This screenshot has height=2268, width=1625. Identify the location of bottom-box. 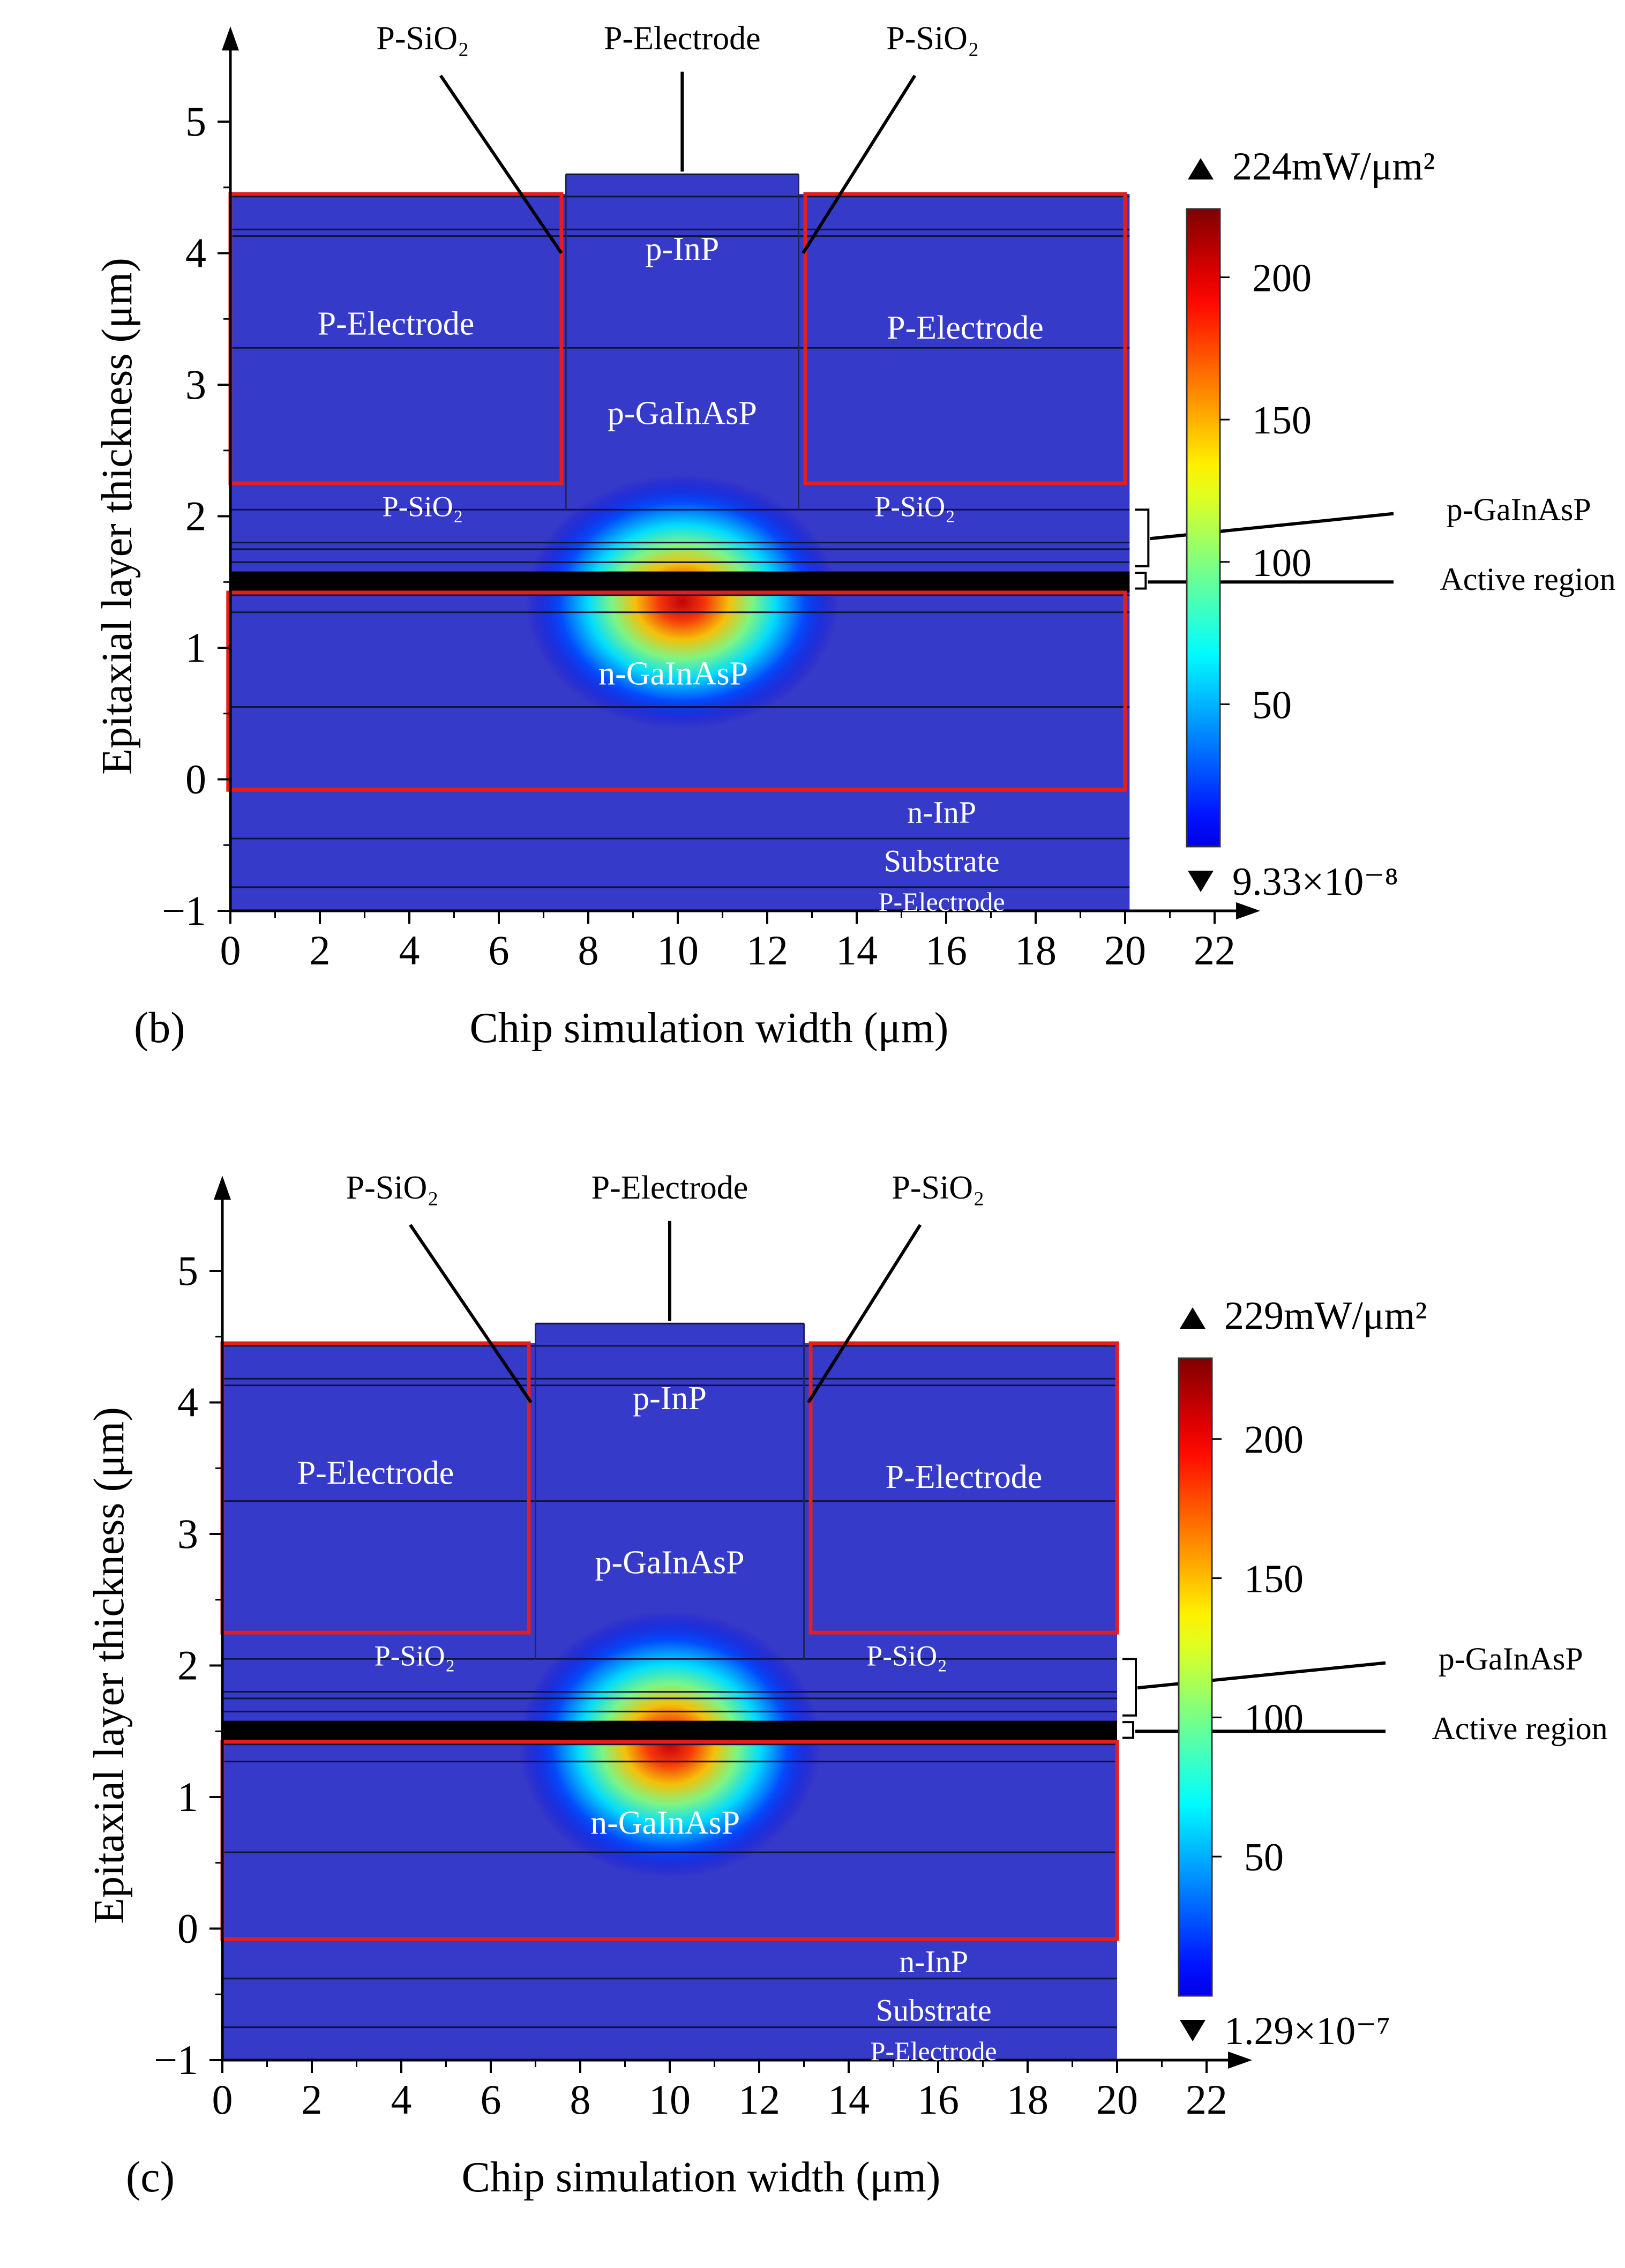
(676, 691).